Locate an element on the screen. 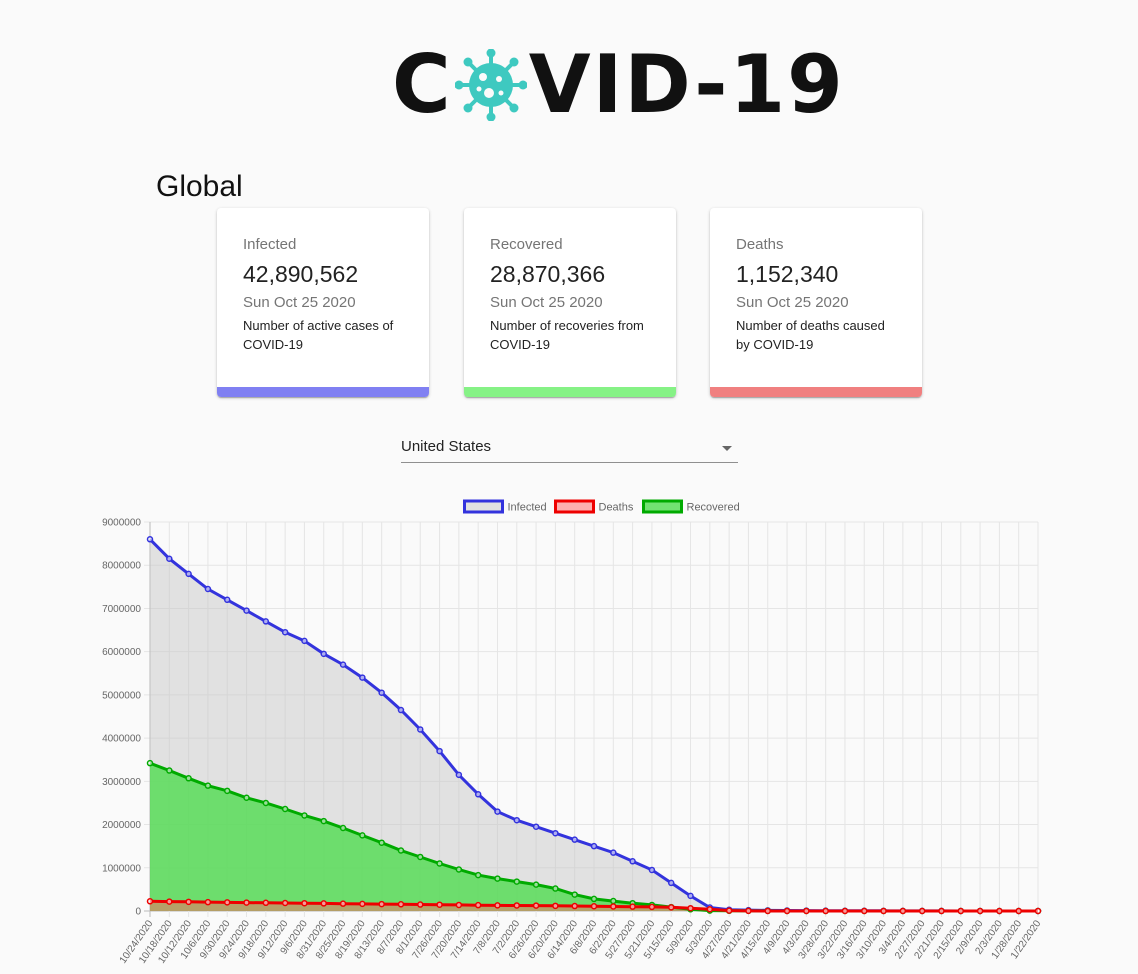 The image size is (1138, 974). recovered-legend-label: Recovered is located at coordinates (713, 508).